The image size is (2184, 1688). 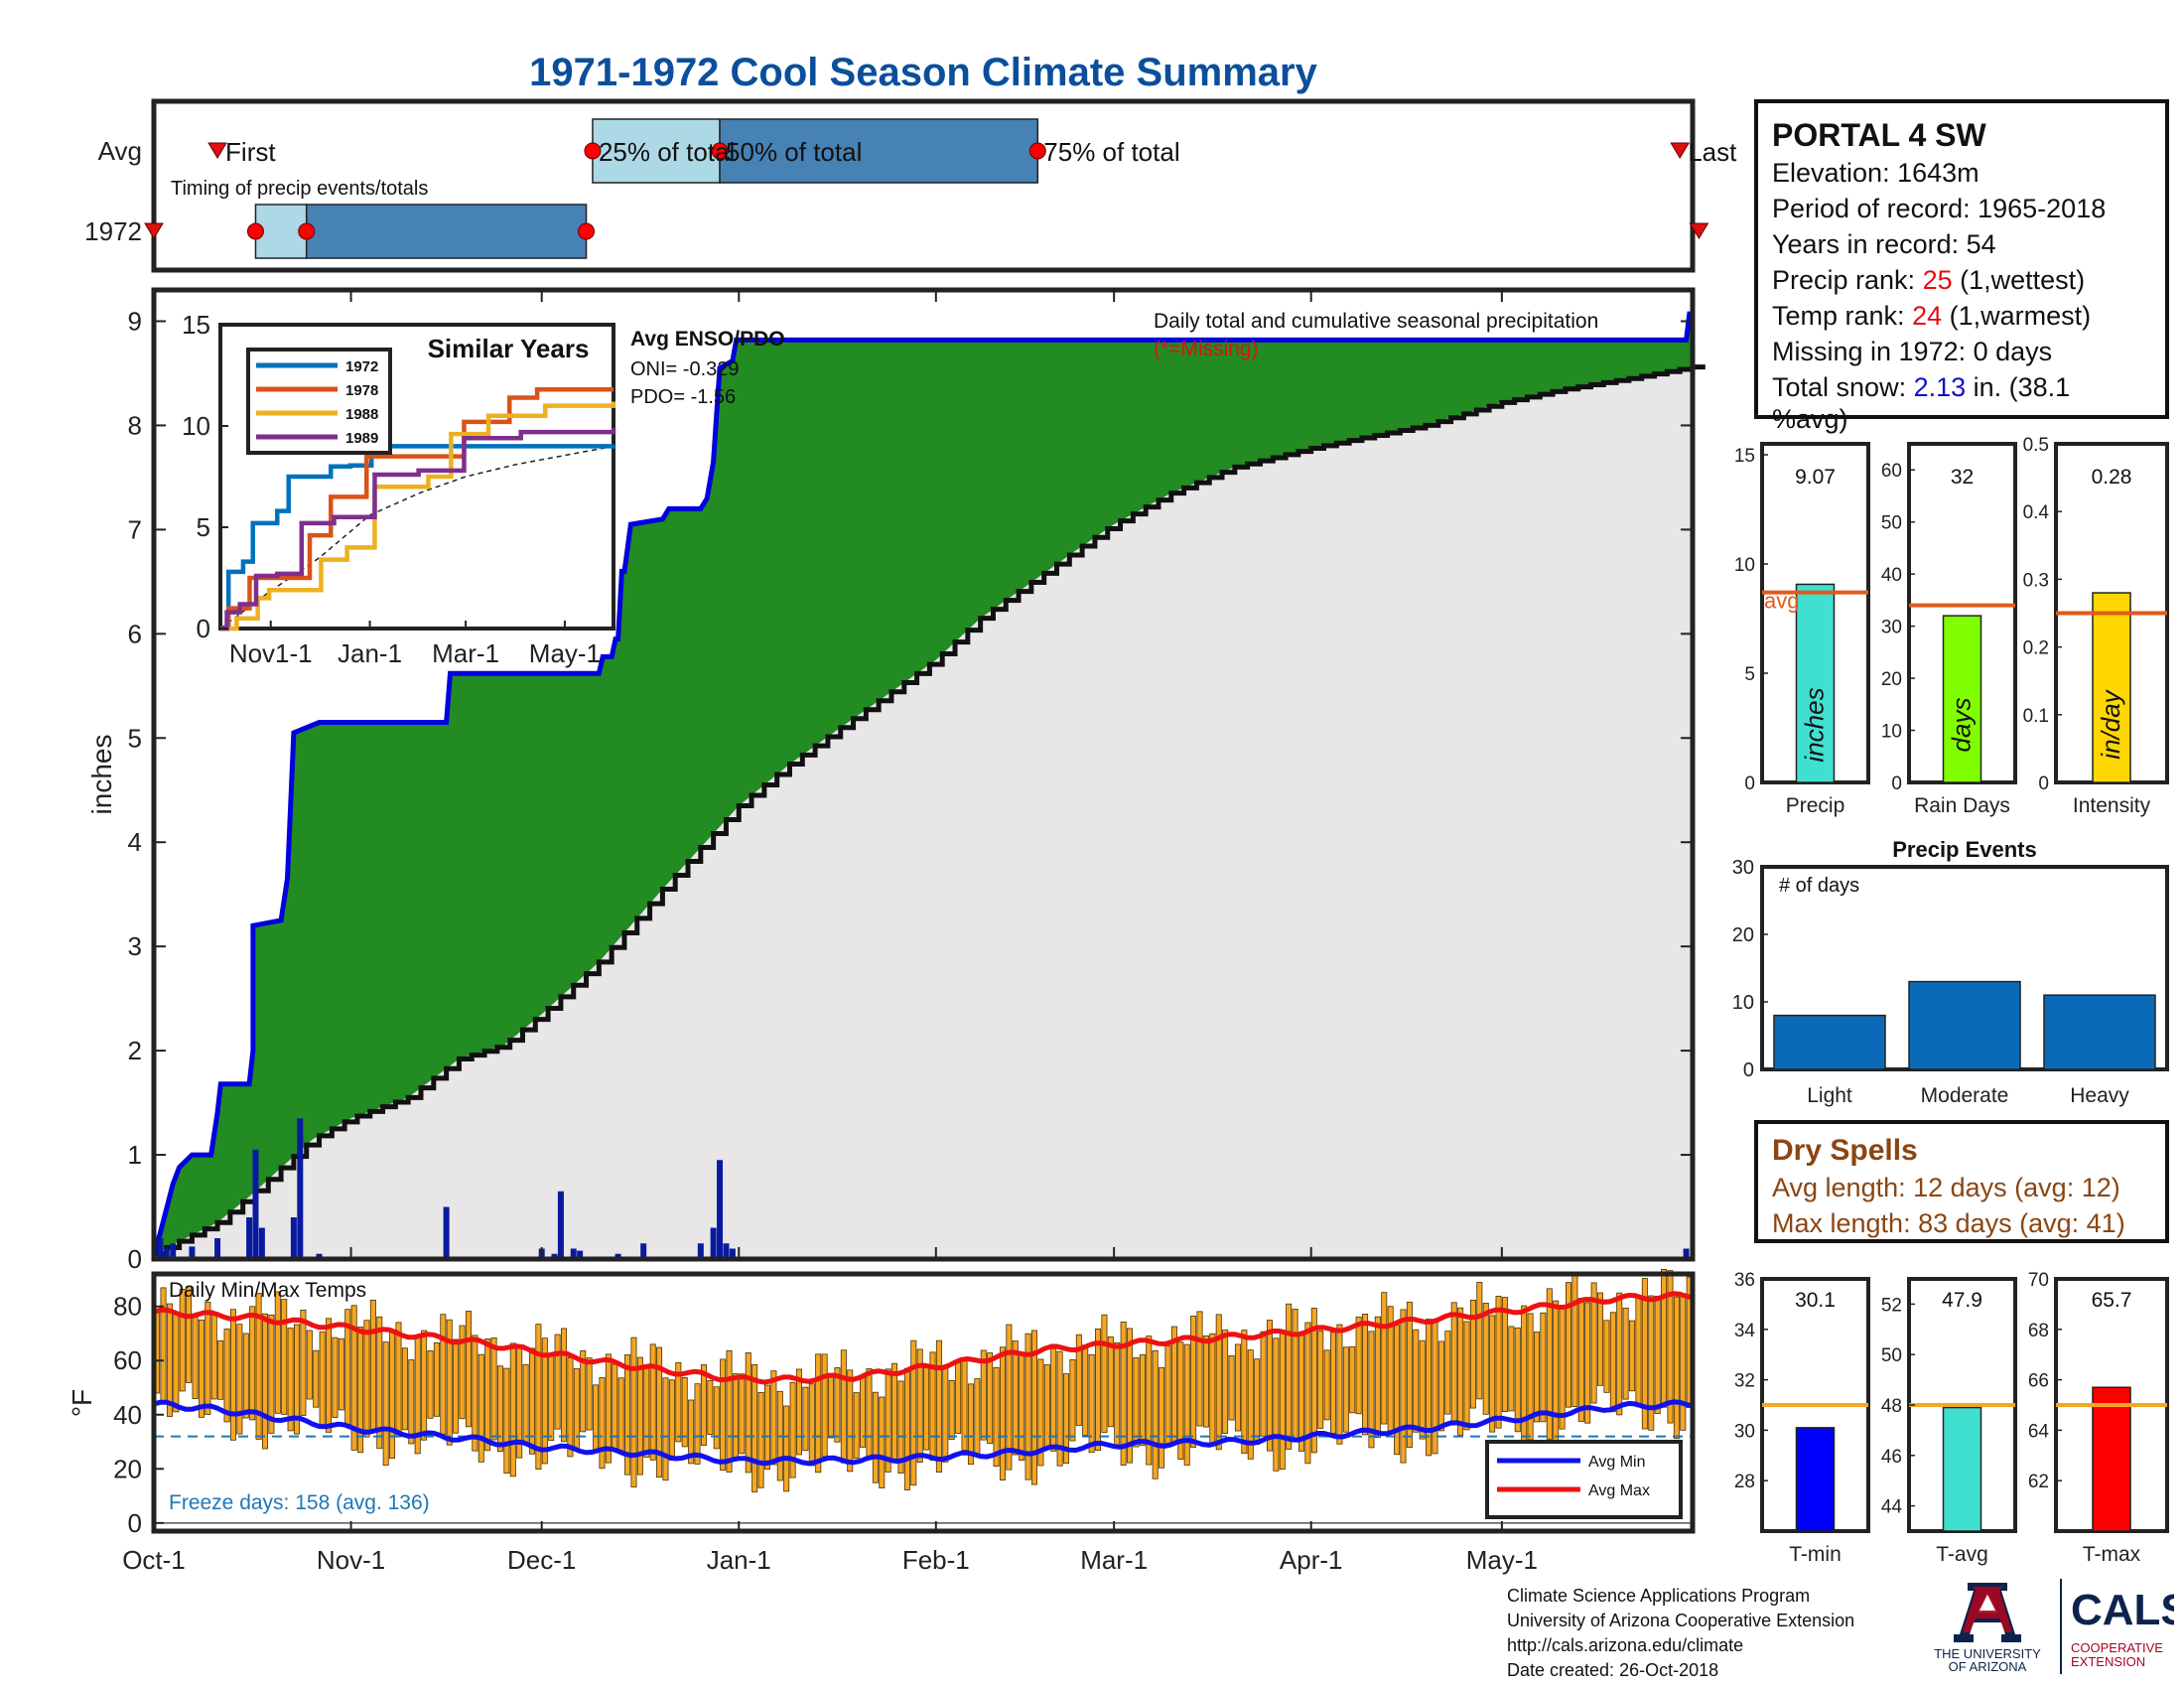 What do you see at coordinates (2112, 1300) in the screenshot?
I see `temp-stat-value: 65.7` at bounding box center [2112, 1300].